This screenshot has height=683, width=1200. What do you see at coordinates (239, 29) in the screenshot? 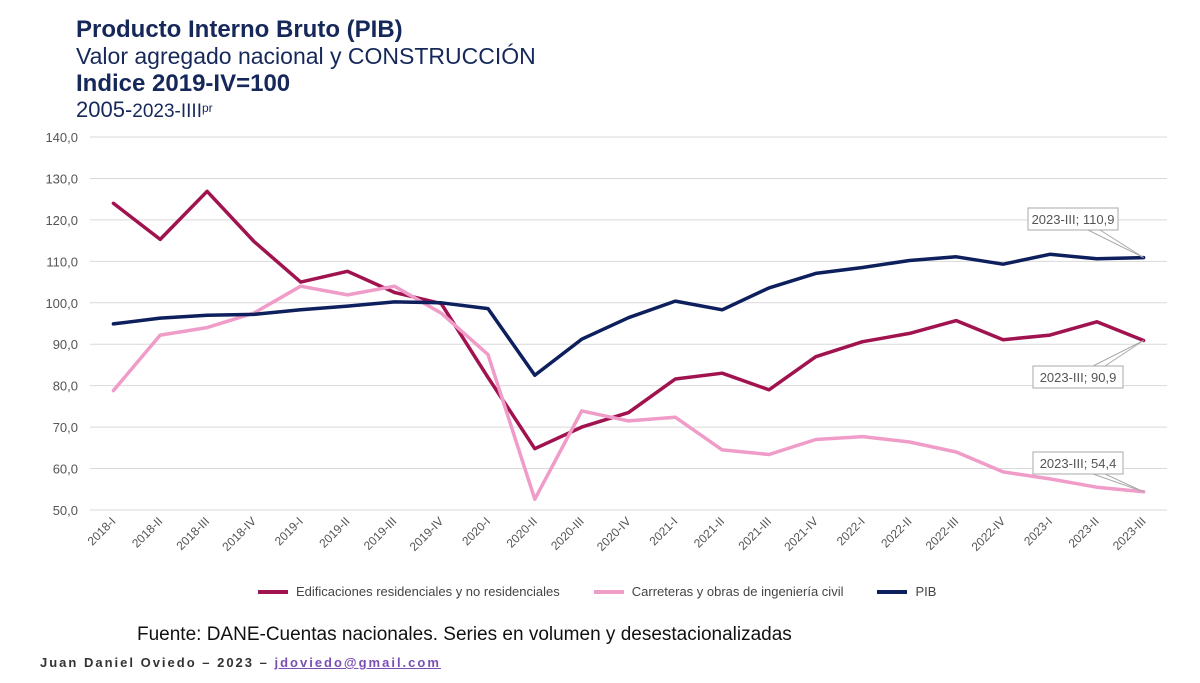
I see `chart-title: Producto Interno Bruto (PIB)` at bounding box center [239, 29].